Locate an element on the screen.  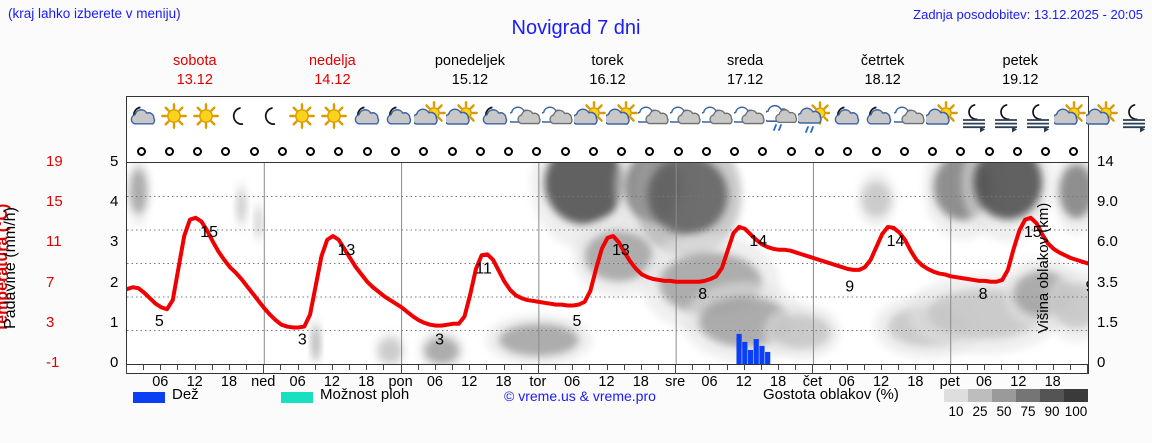
wind-marker-row is located at coordinates (607, 151).